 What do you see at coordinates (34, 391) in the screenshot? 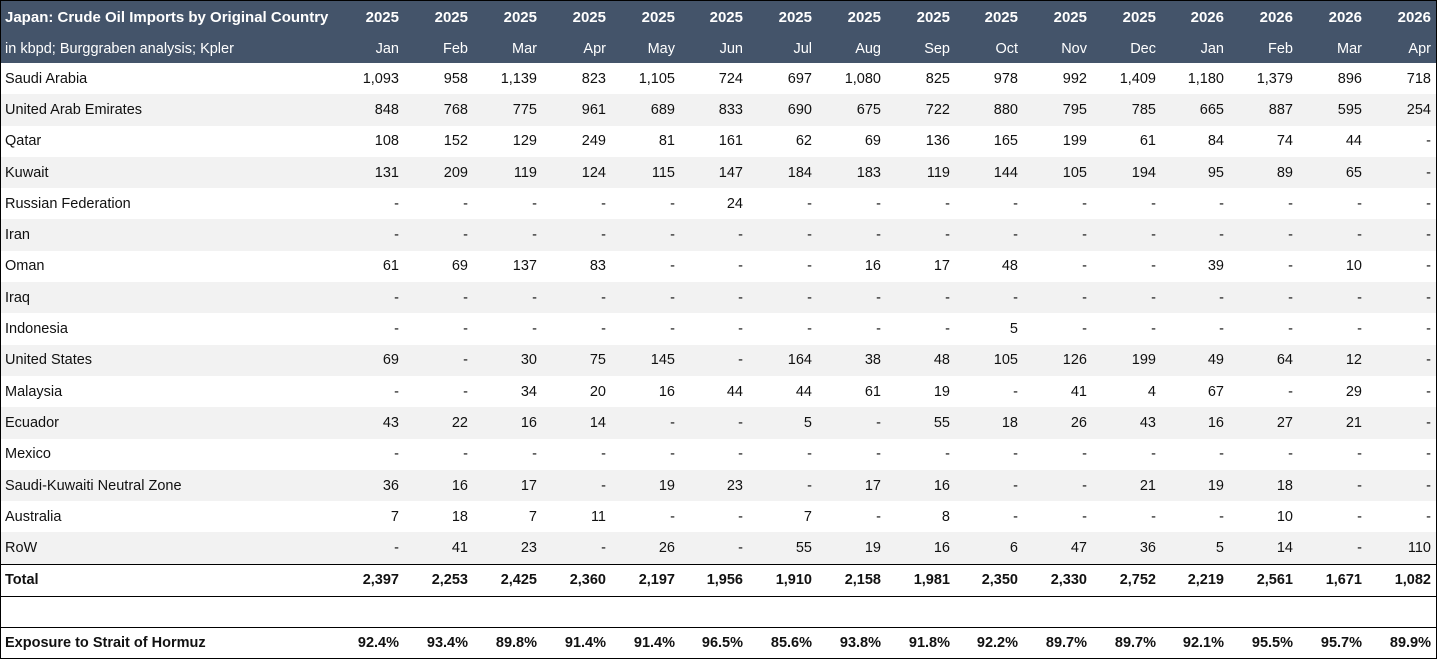
I see `country-label: Malaysia` at bounding box center [34, 391].